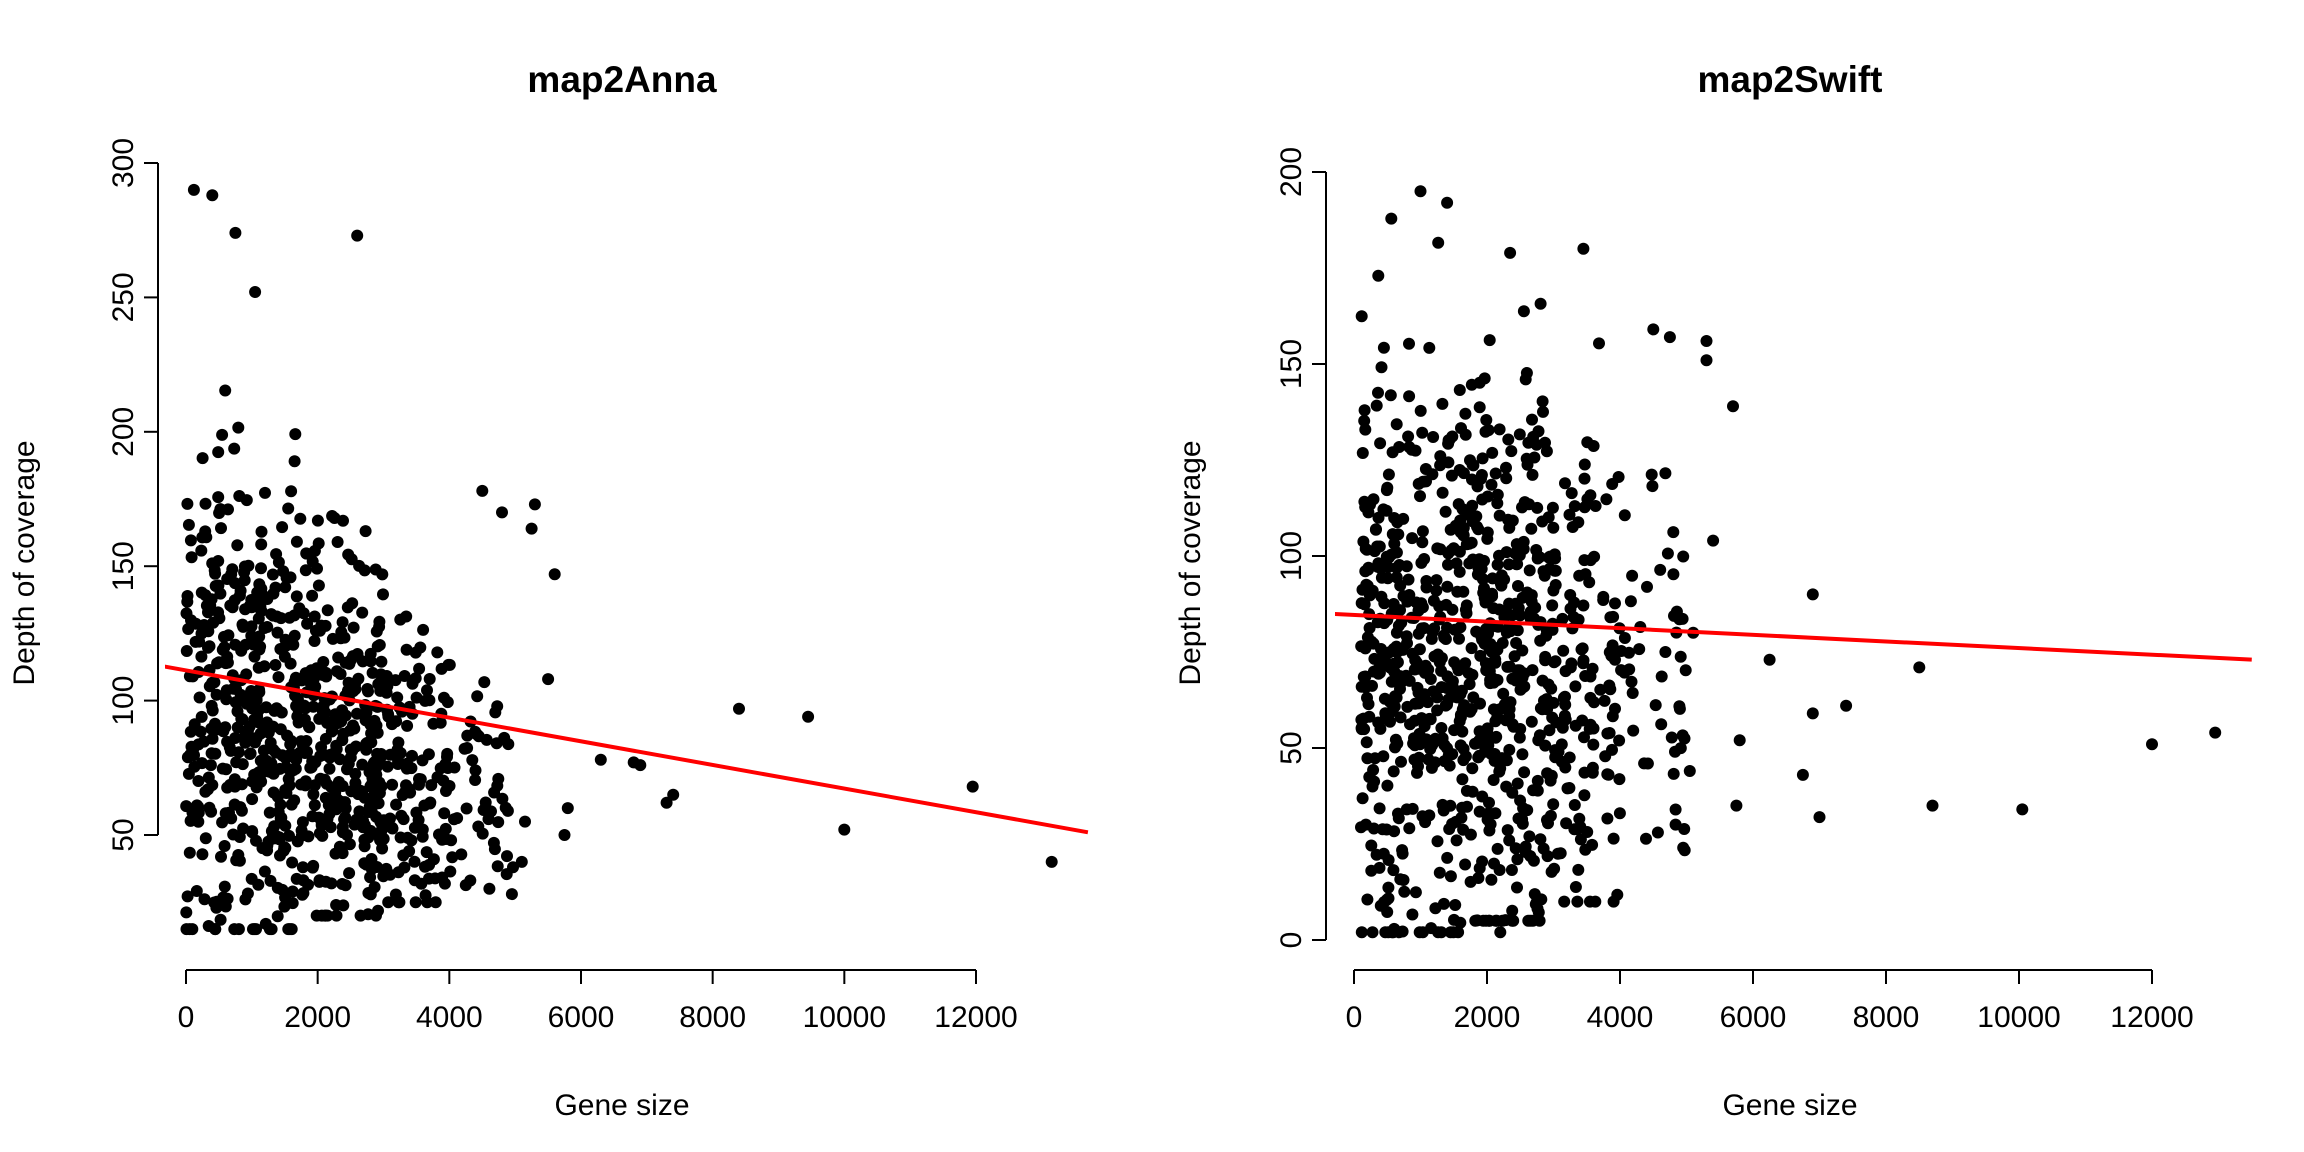 The width and height of the screenshot is (2304, 1152). I want to click on x-tick-label: 10000, so click(844, 1017).